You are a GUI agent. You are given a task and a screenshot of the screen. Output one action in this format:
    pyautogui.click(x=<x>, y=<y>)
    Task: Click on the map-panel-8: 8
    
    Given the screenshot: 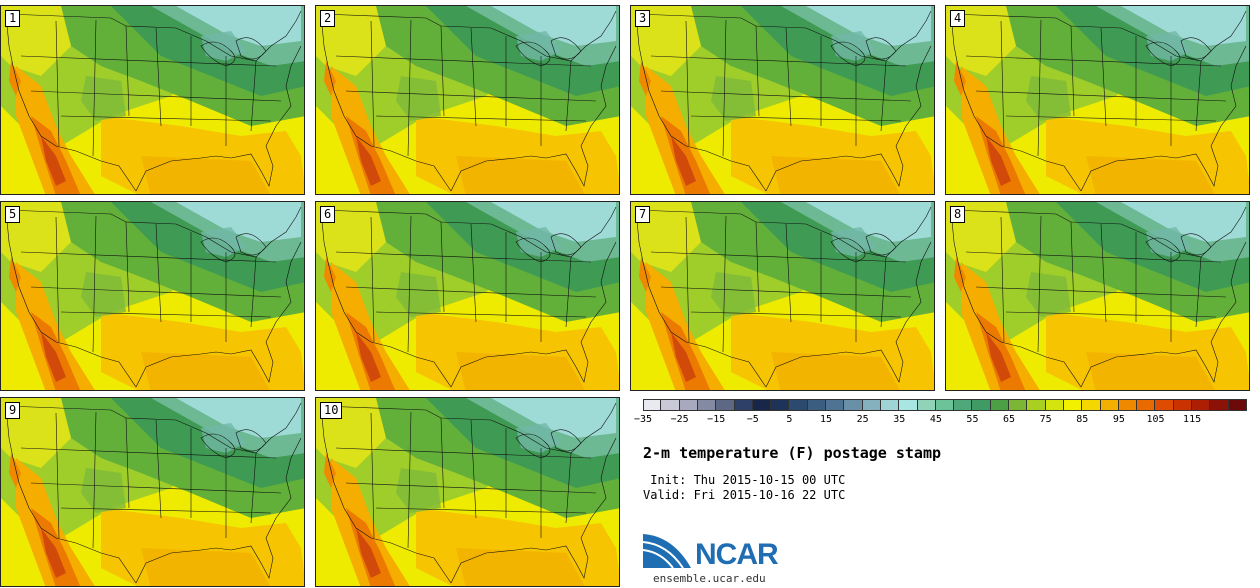 What is the action you would take?
    pyautogui.click(x=1097, y=296)
    